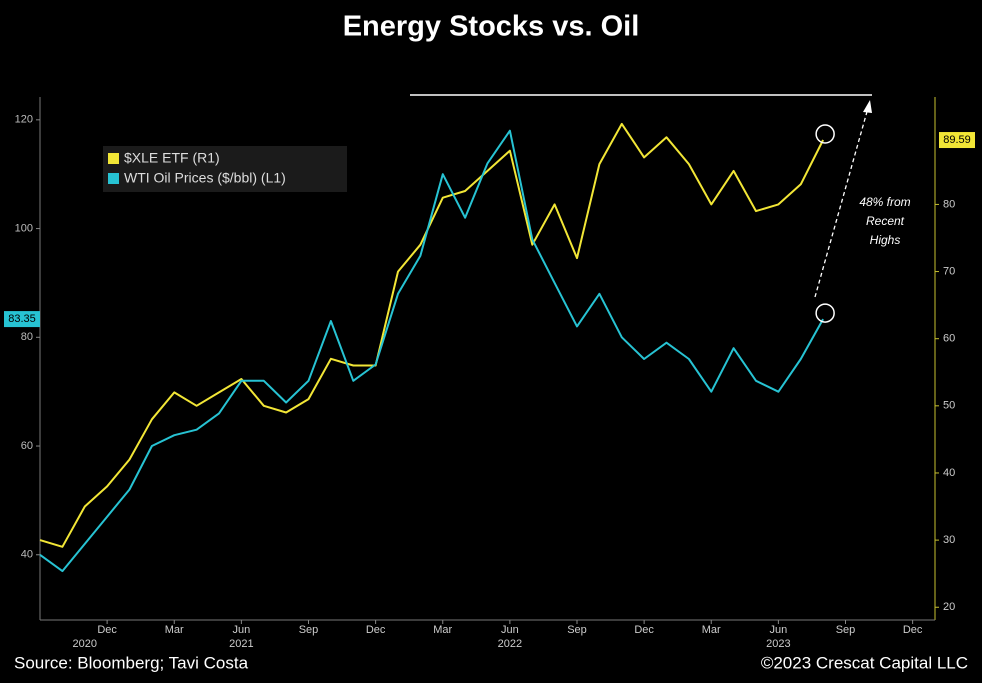 Image resolution: width=982 pixels, height=683 pixels. Describe the element at coordinates (27, 446) in the screenshot. I see `y-tick-label: 60` at that location.